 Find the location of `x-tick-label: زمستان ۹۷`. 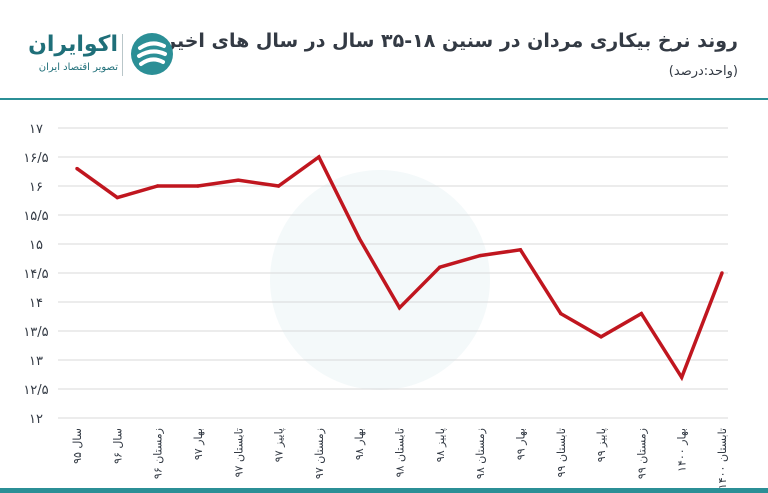

x-tick-label: زمستان ۹۷ is located at coordinates (319, 453).